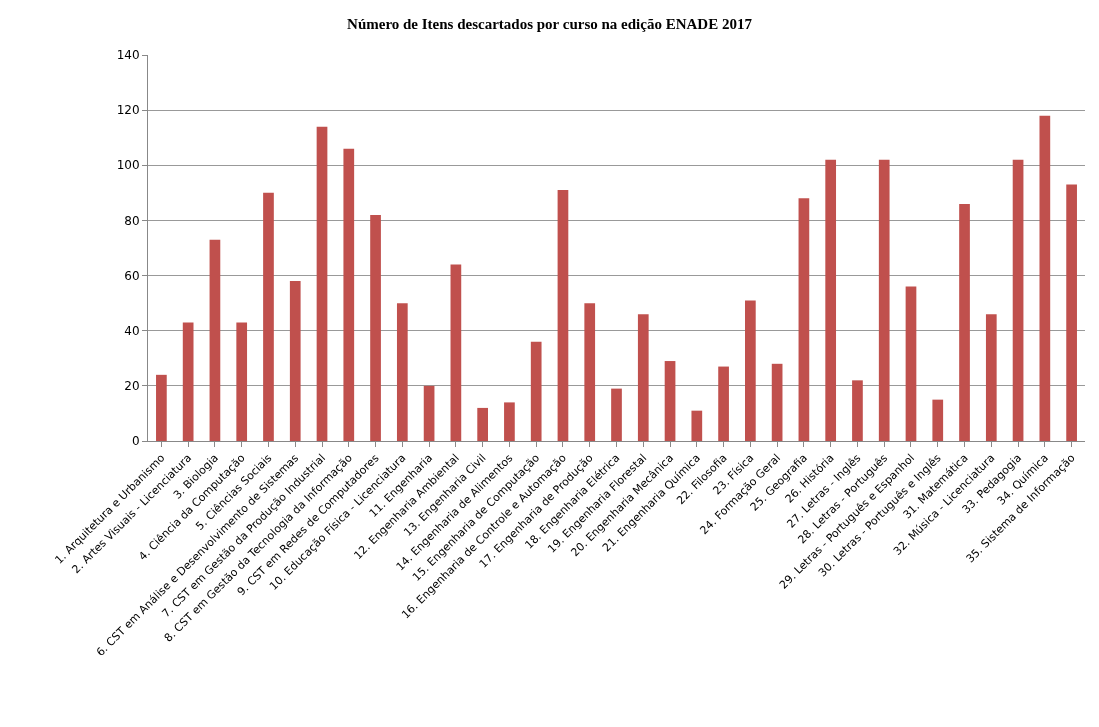  I want to click on y-tick-label: 60, so click(132, 275).